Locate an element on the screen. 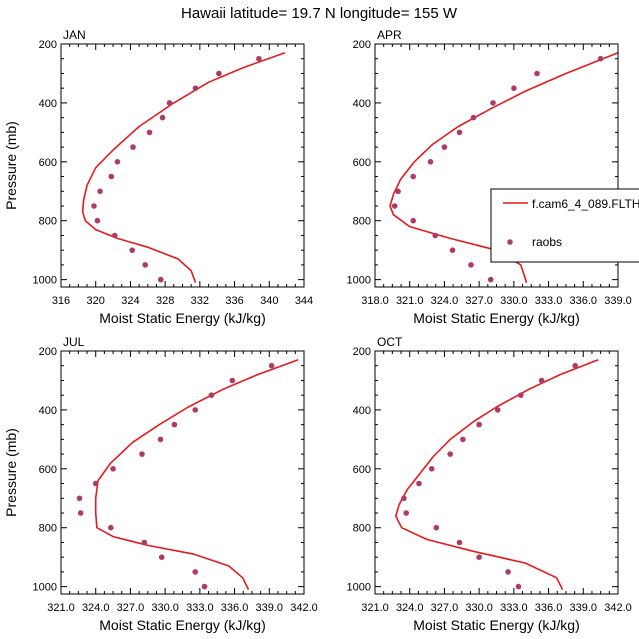 This screenshot has height=639, width=639. figure-title: Hawaii latitude= 19.7 N longitude= 155 W is located at coordinates (319, 13).